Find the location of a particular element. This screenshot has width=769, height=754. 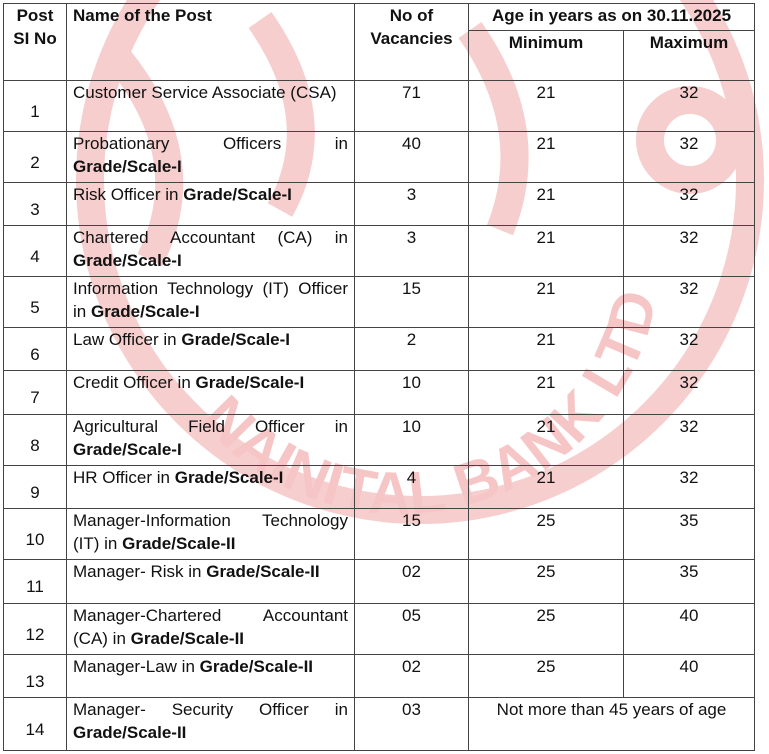

post-name: Customer Service Associate (CSA) is located at coordinates (210, 106).